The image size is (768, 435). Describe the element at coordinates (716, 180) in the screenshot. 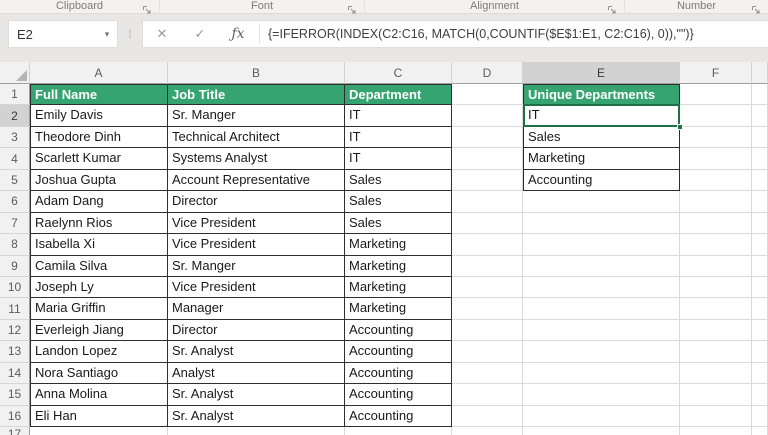

I see `cell-F5` at that location.